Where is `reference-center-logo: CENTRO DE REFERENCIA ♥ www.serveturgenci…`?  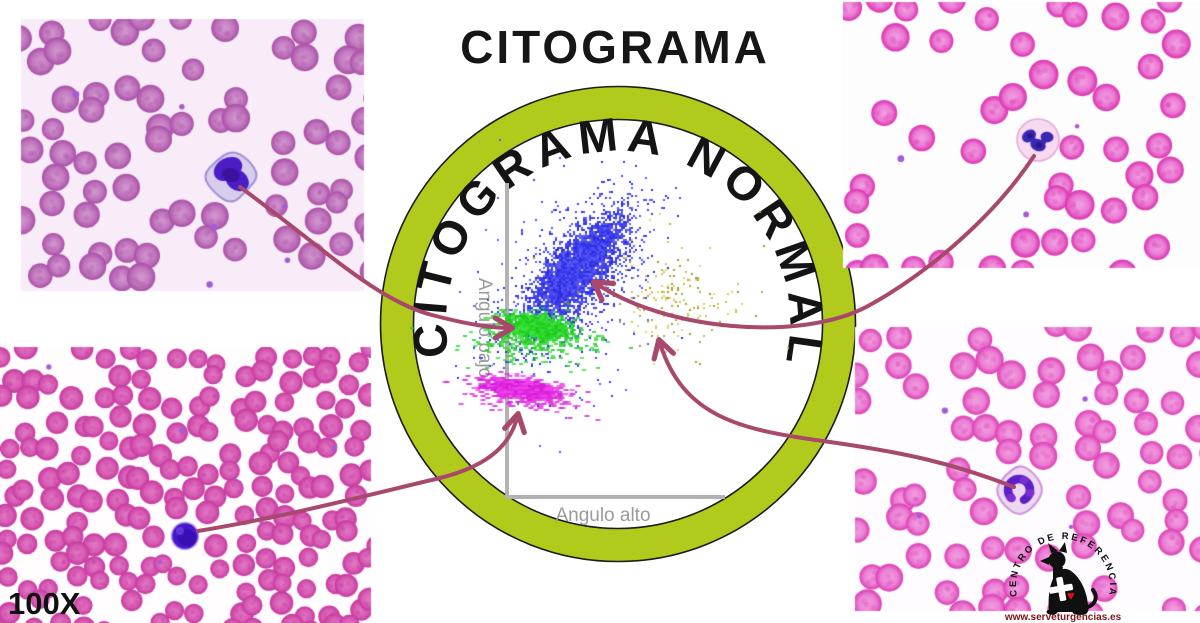 reference-center-logo: CENTRO DE REFERENCIA ♥ www.serveturgenci… is located at coordinates (1063, 577).